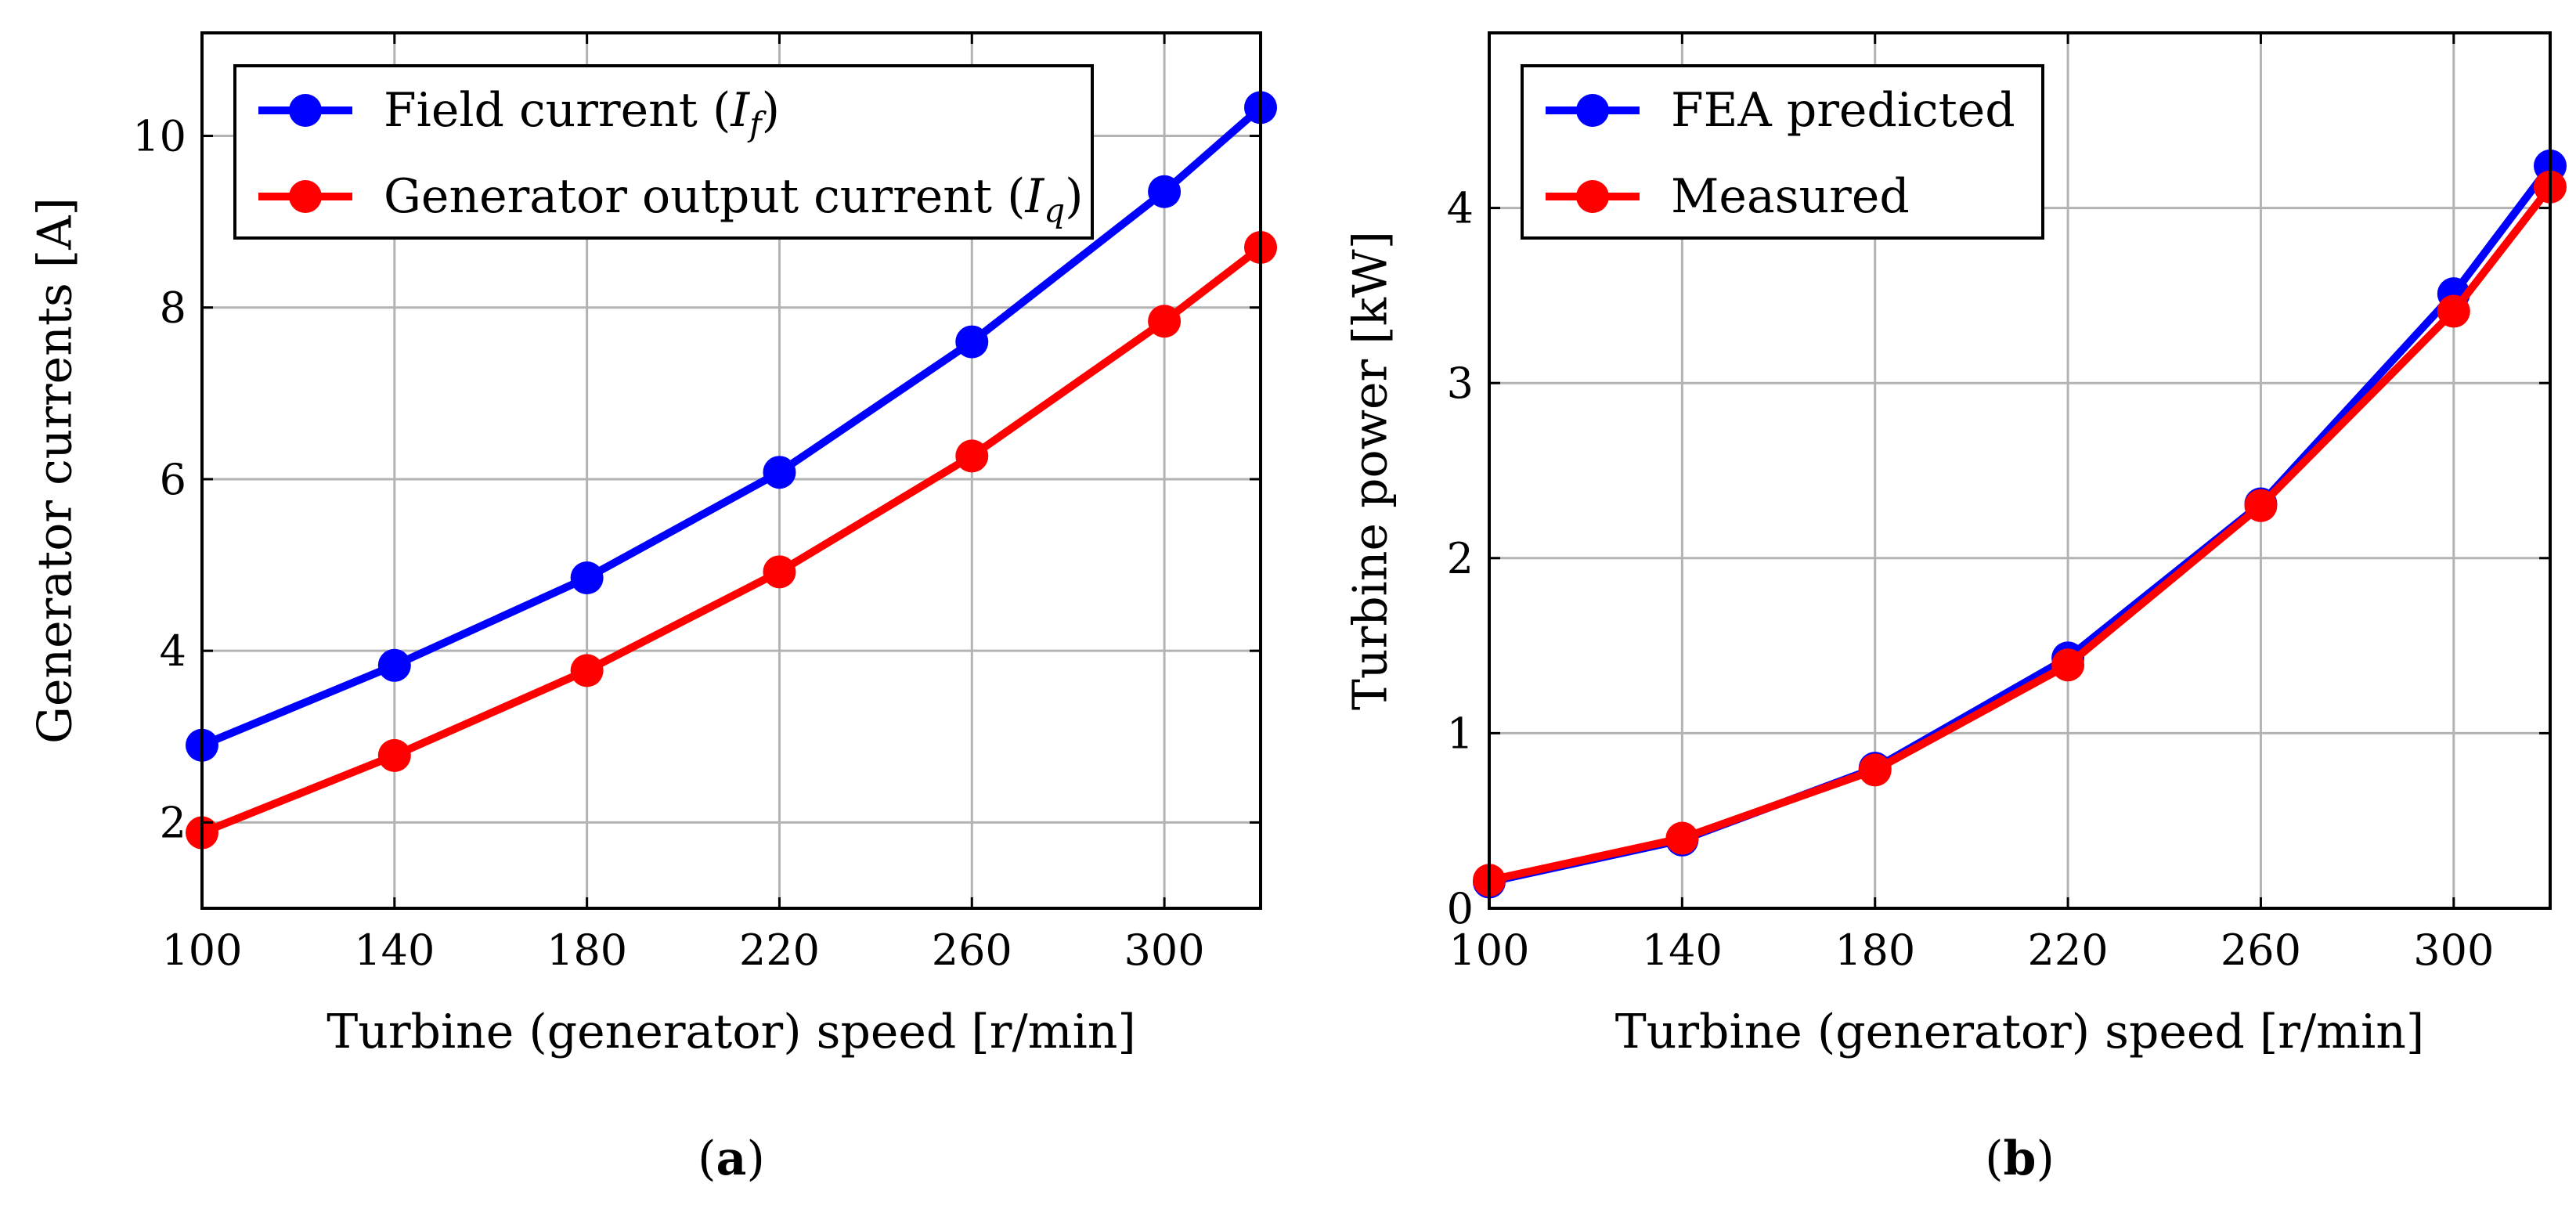 This screenshot has width=2576, height=1216. Describe the element at coordinates (201, 951) in the screenshot. I see `panel-a-x-tick-label: 100` at that location.